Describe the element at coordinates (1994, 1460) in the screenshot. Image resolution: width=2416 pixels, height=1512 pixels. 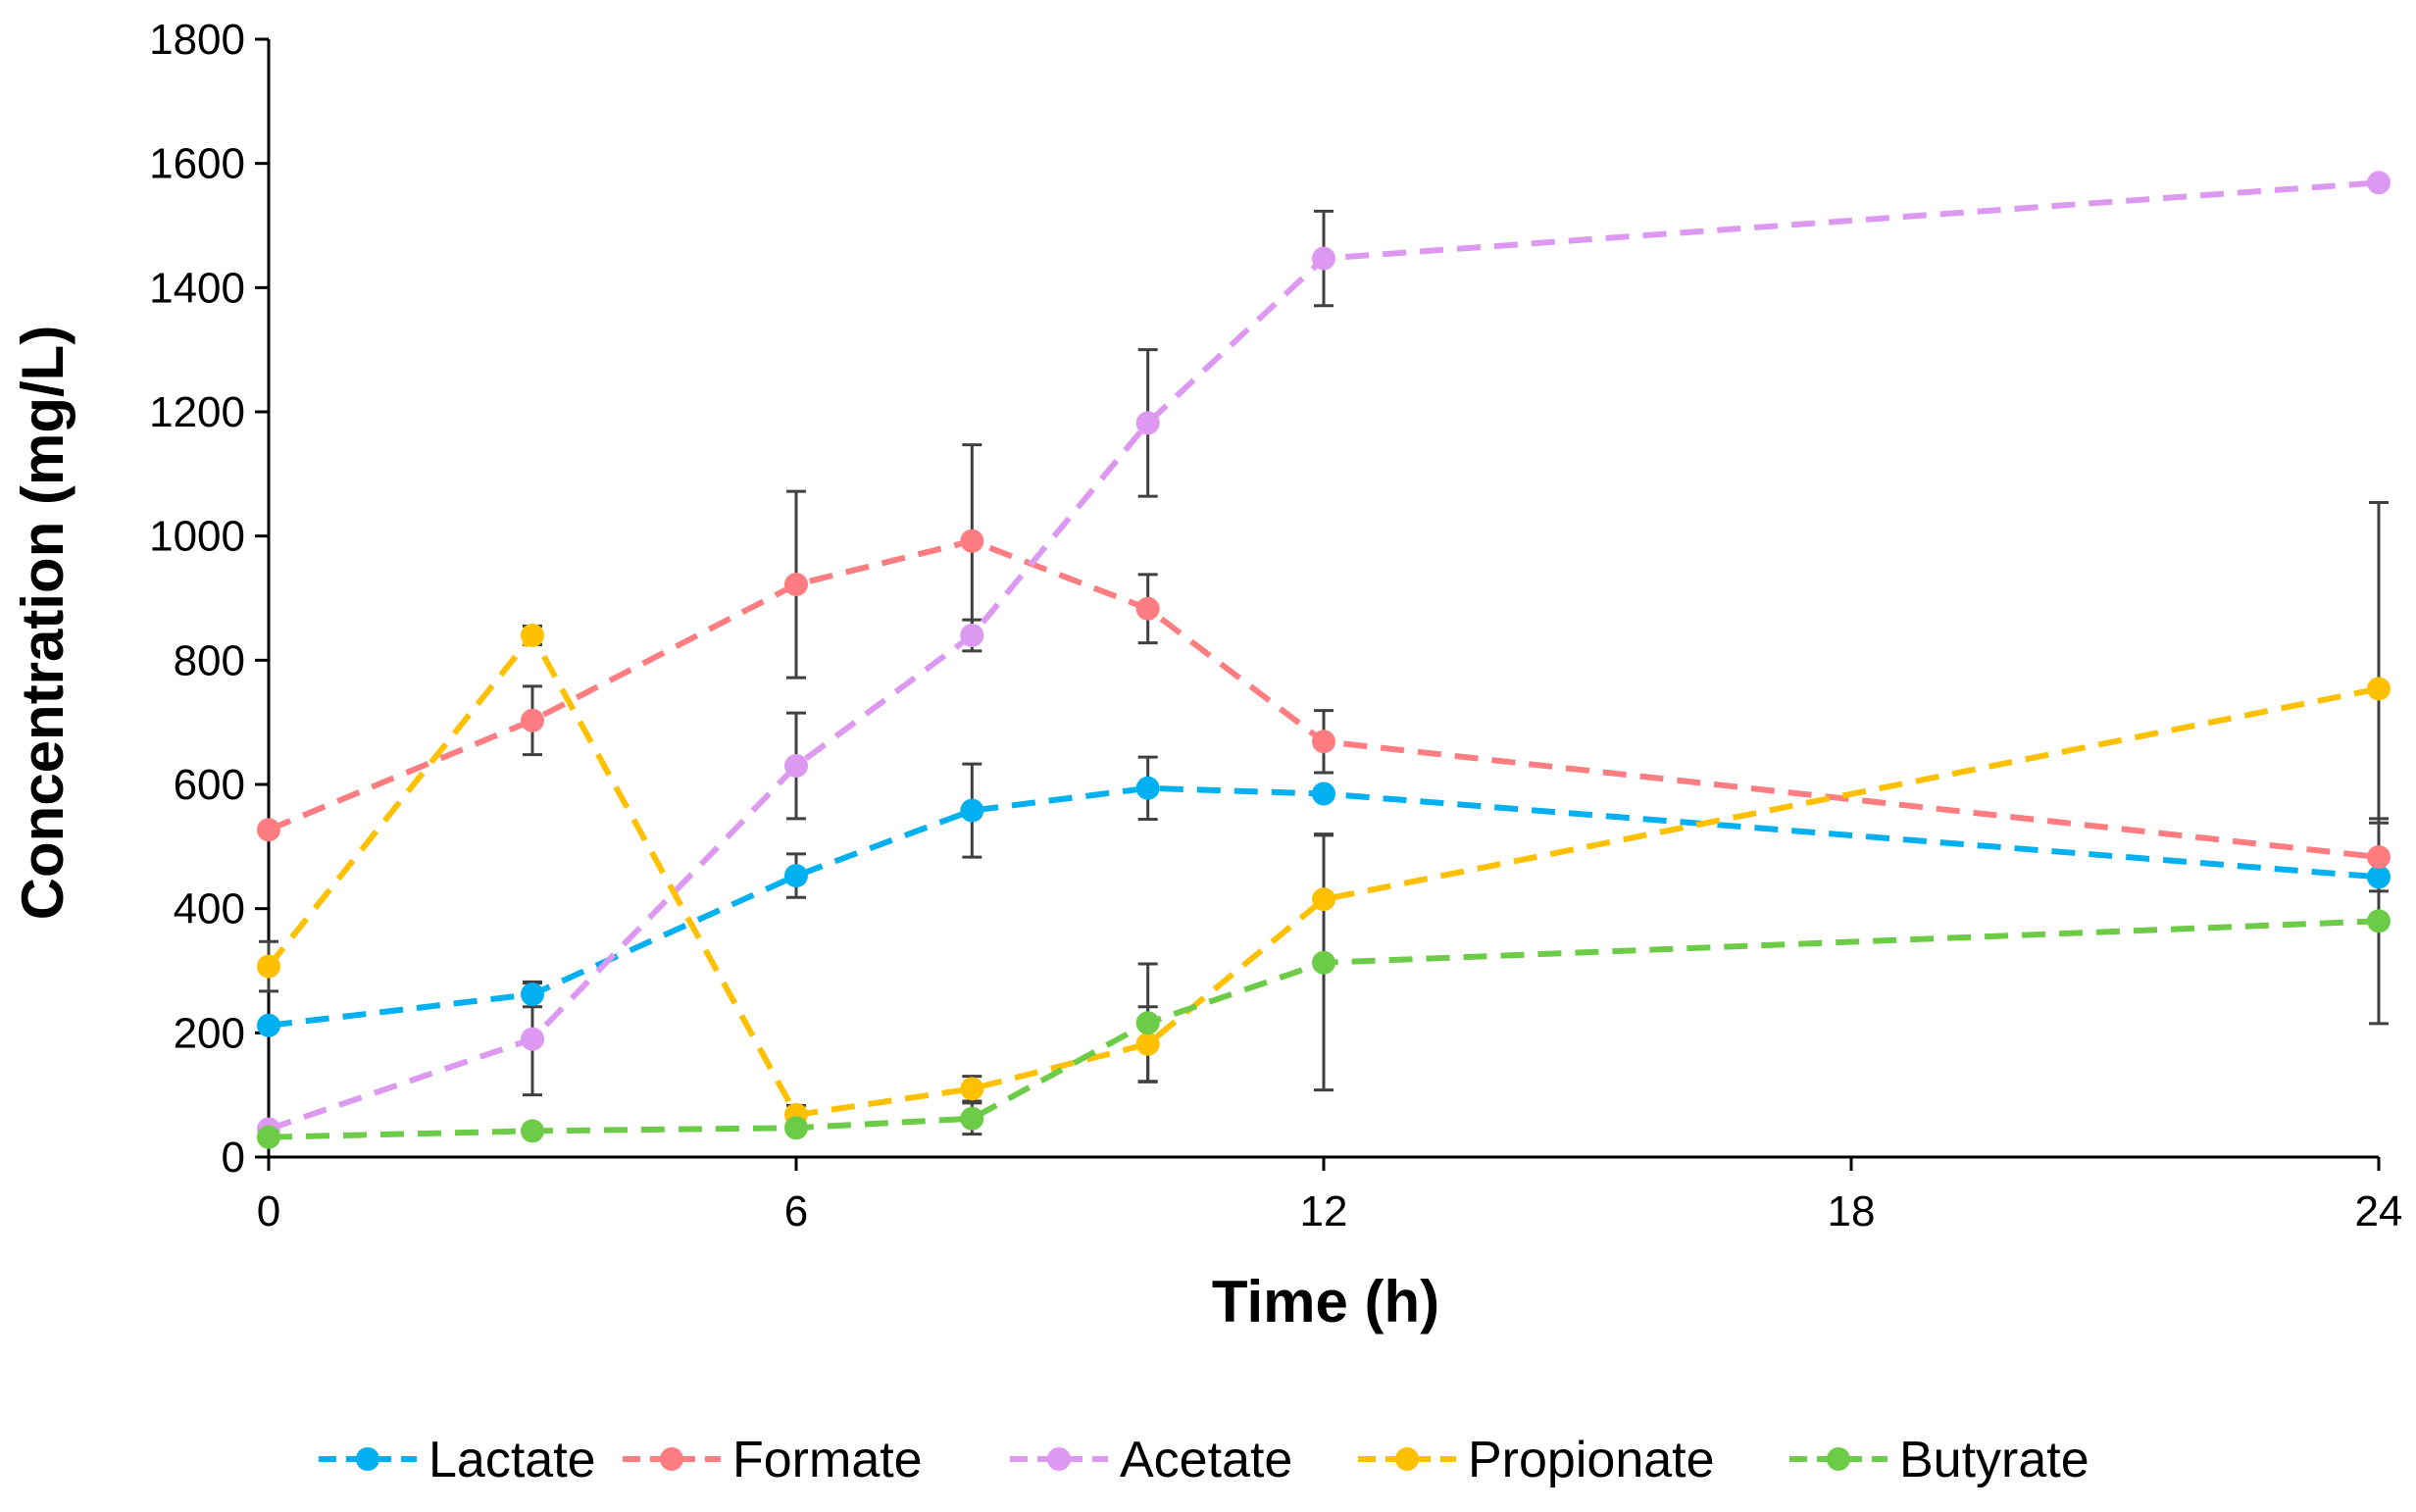
I see `legend-butyrate-label: Butyrate` at that location.